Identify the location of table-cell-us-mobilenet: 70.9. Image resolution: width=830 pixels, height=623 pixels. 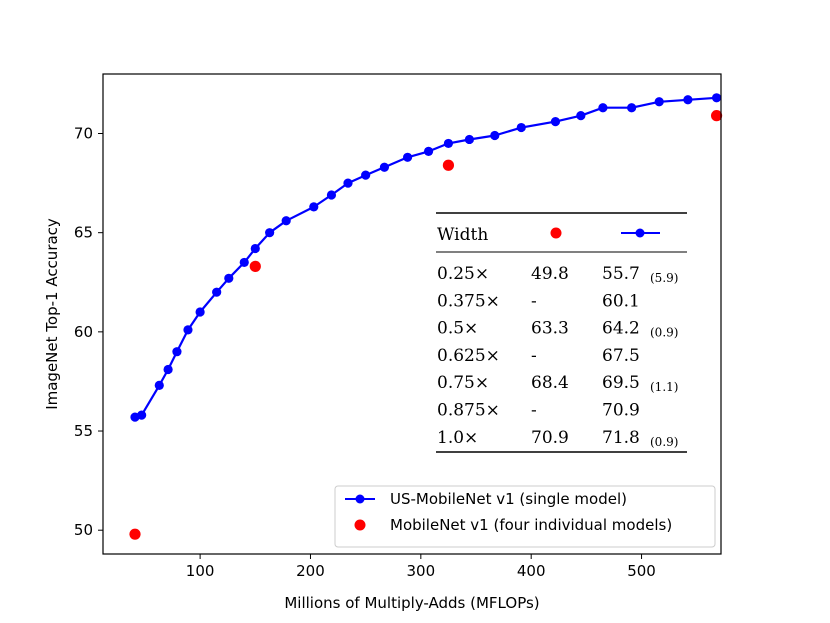
(621, 411).